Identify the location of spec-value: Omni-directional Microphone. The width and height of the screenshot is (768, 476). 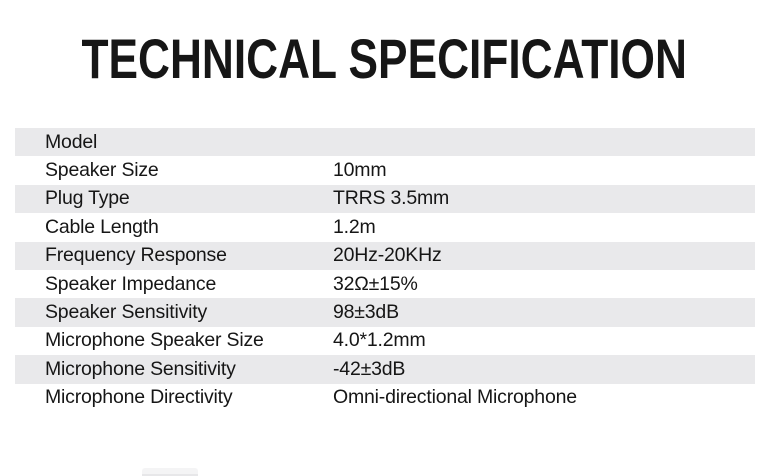
(455, 397).